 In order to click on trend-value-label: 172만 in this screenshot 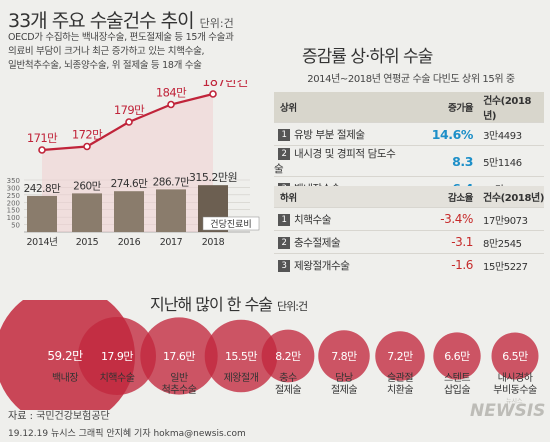, I will do `click(87, 135)`.